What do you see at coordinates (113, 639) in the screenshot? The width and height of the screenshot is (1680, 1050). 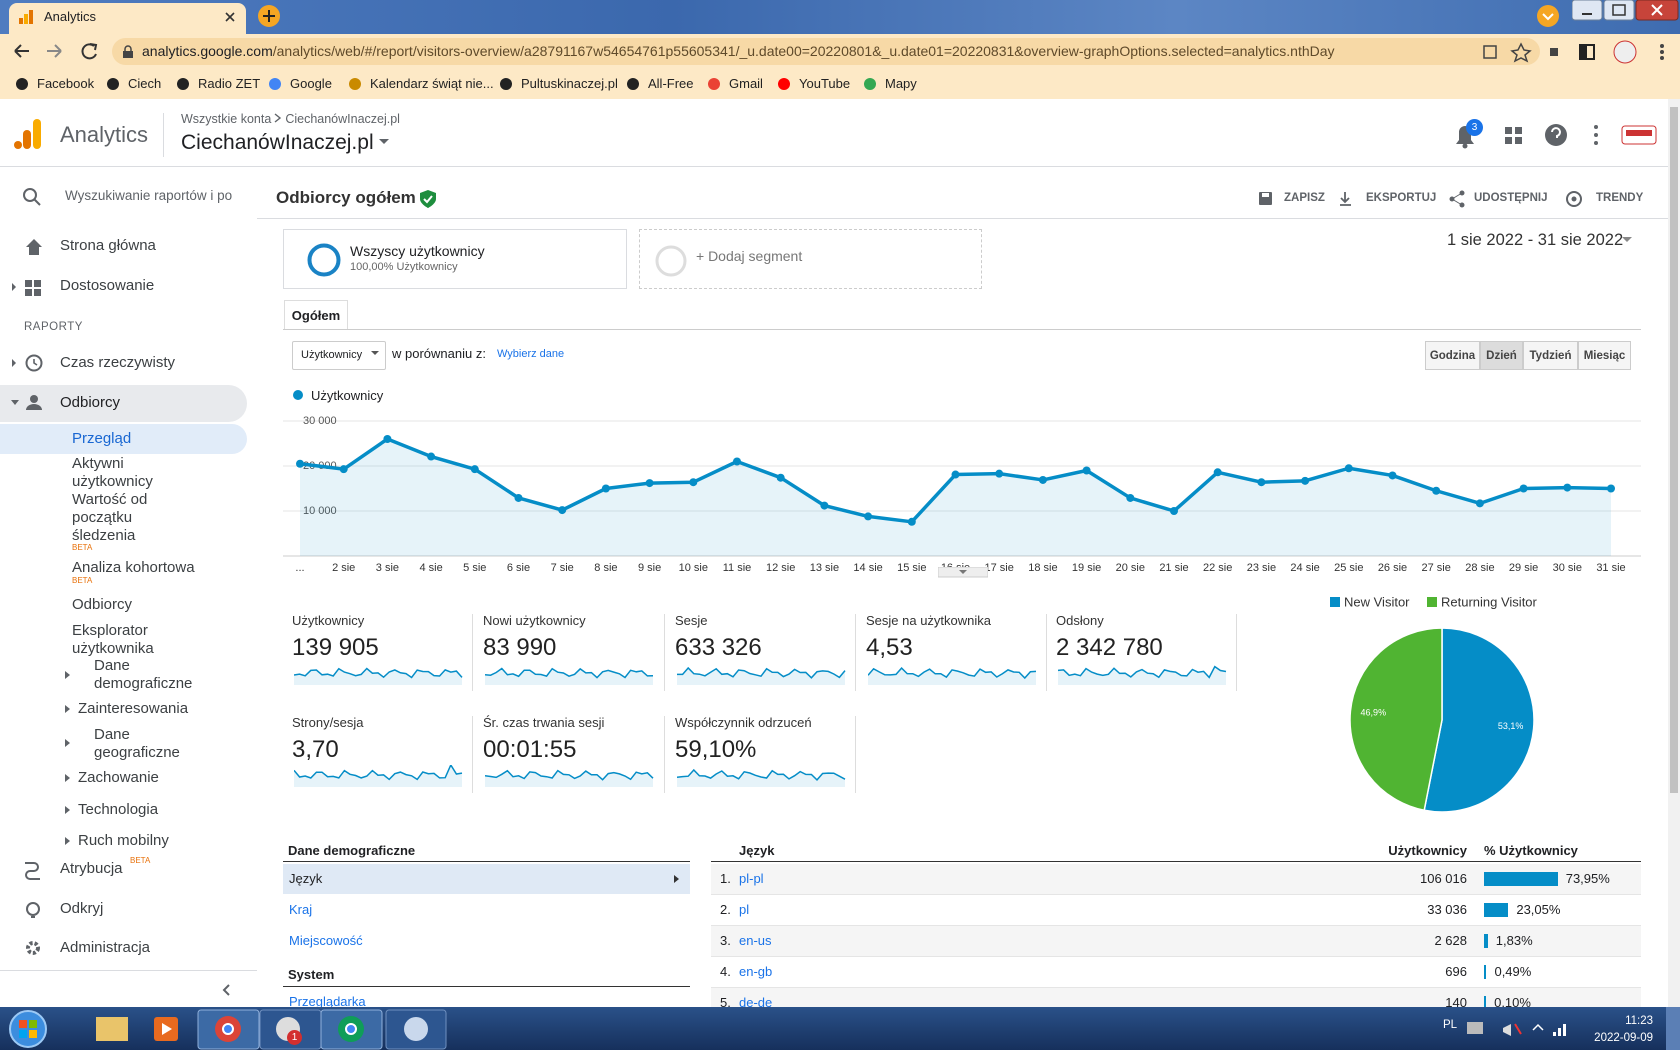 I see `nav-user-explorer: Eksplorator użytkownika` at bounding box center [113, 639].